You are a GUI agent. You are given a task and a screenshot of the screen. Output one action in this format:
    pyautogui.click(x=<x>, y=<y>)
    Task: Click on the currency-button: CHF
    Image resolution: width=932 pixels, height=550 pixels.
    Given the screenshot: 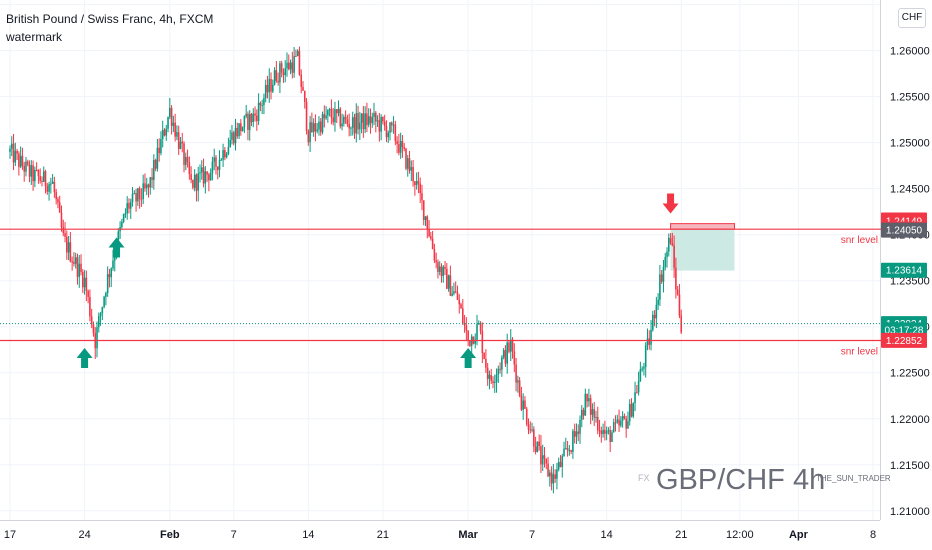 What is the action you would take?
    pyautogui.click(x=912, y=18)
    